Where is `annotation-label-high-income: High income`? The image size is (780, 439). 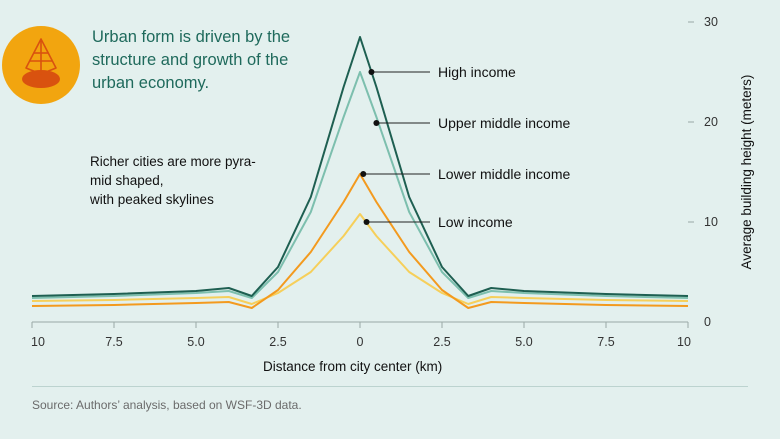 annotation-label-high-income: High income is located at coordinates (477, 72).